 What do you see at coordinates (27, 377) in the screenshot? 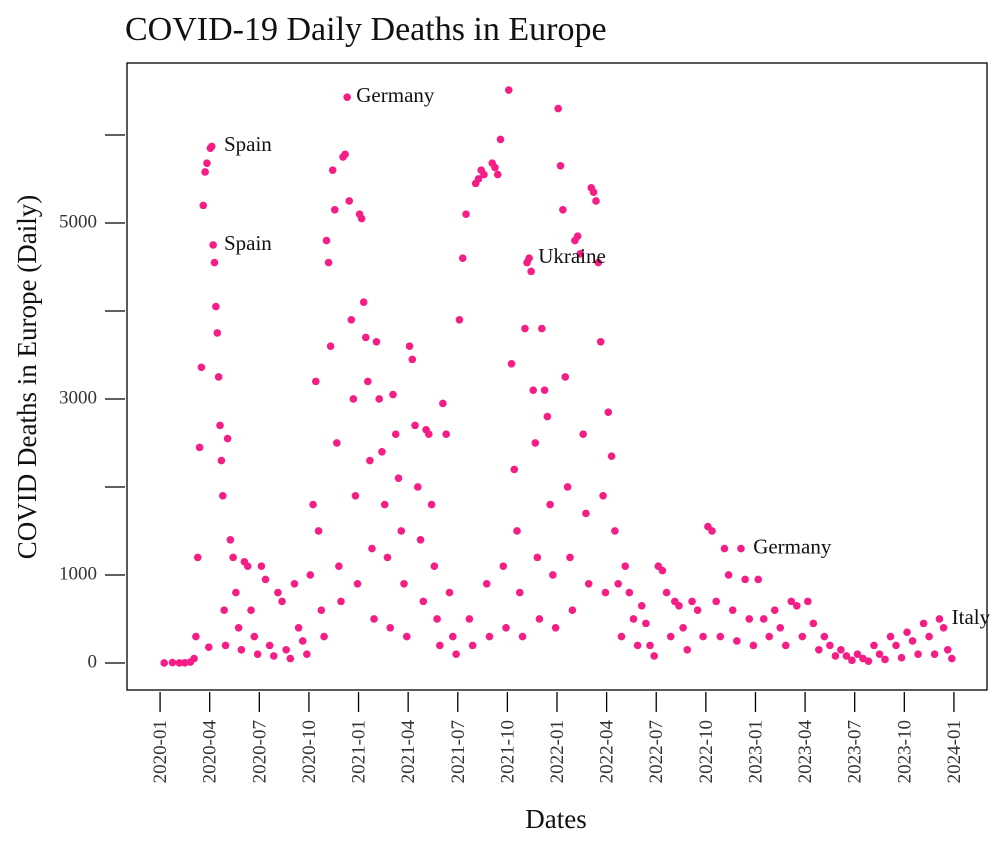
I see `y-axis-label: COVID Deaths in Europe (Daily)` at bounding box center [27, 377].